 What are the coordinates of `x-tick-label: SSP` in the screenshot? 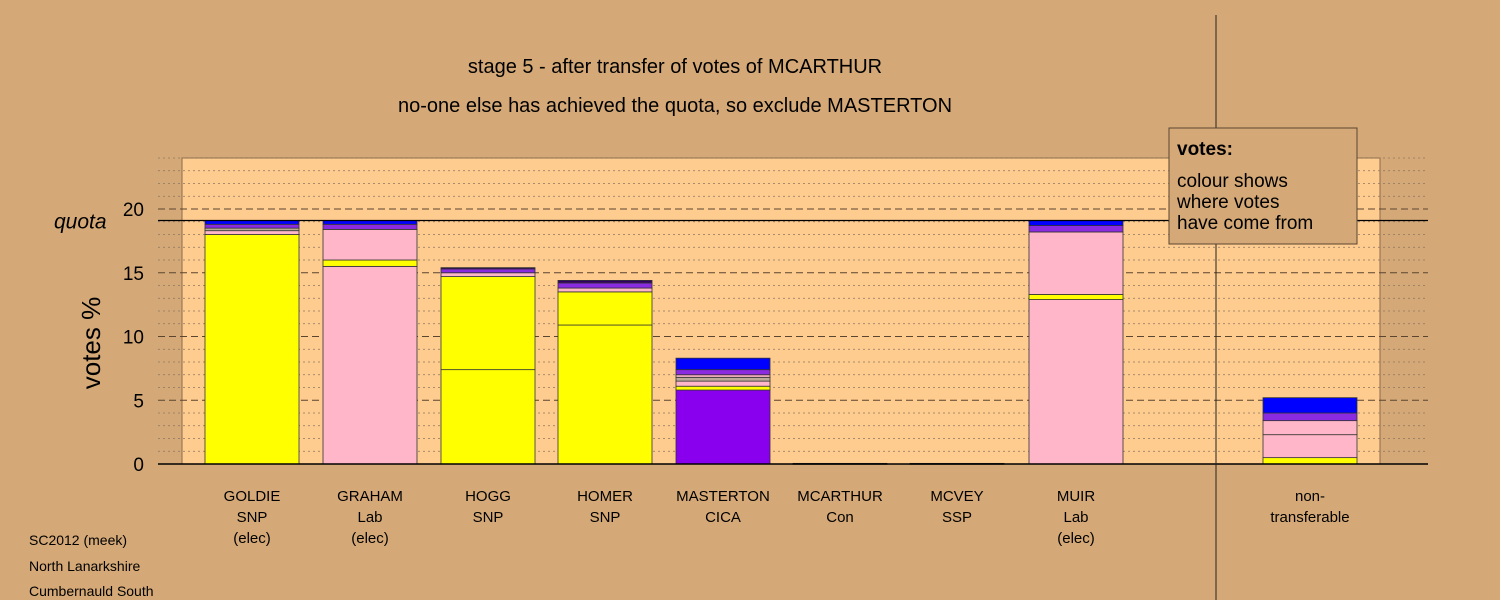 It's located at (957, 517).